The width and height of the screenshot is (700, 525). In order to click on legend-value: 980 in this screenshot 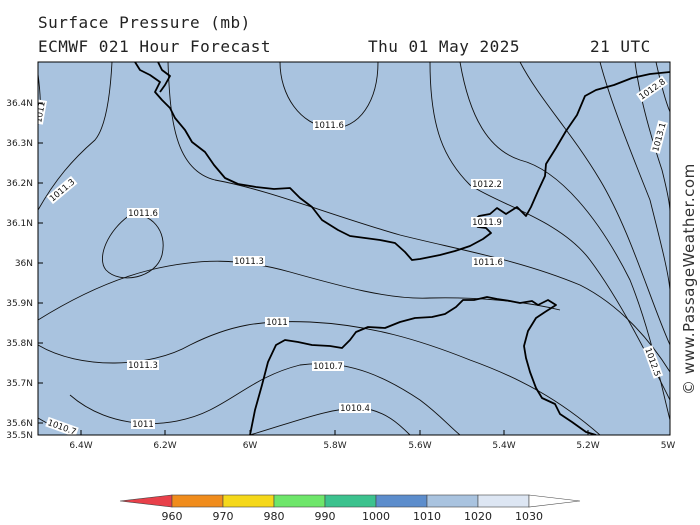, I will do `click(274, 516)`.